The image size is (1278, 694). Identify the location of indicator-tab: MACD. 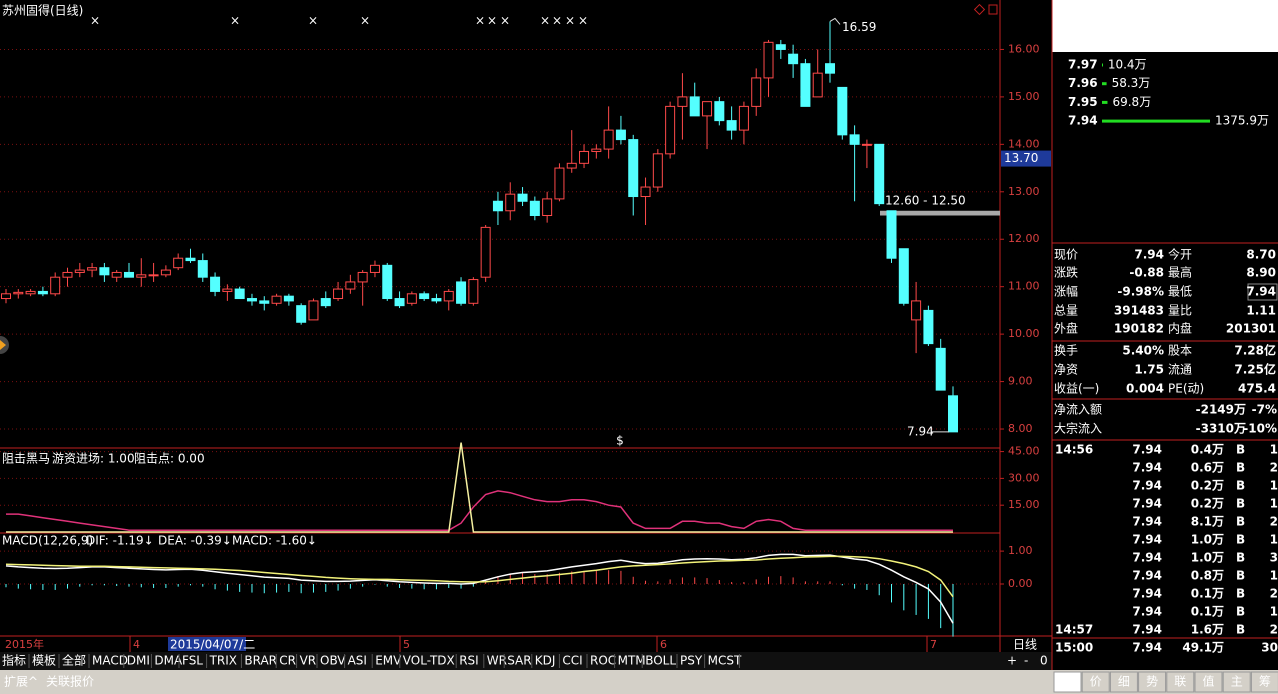
(110, 661).